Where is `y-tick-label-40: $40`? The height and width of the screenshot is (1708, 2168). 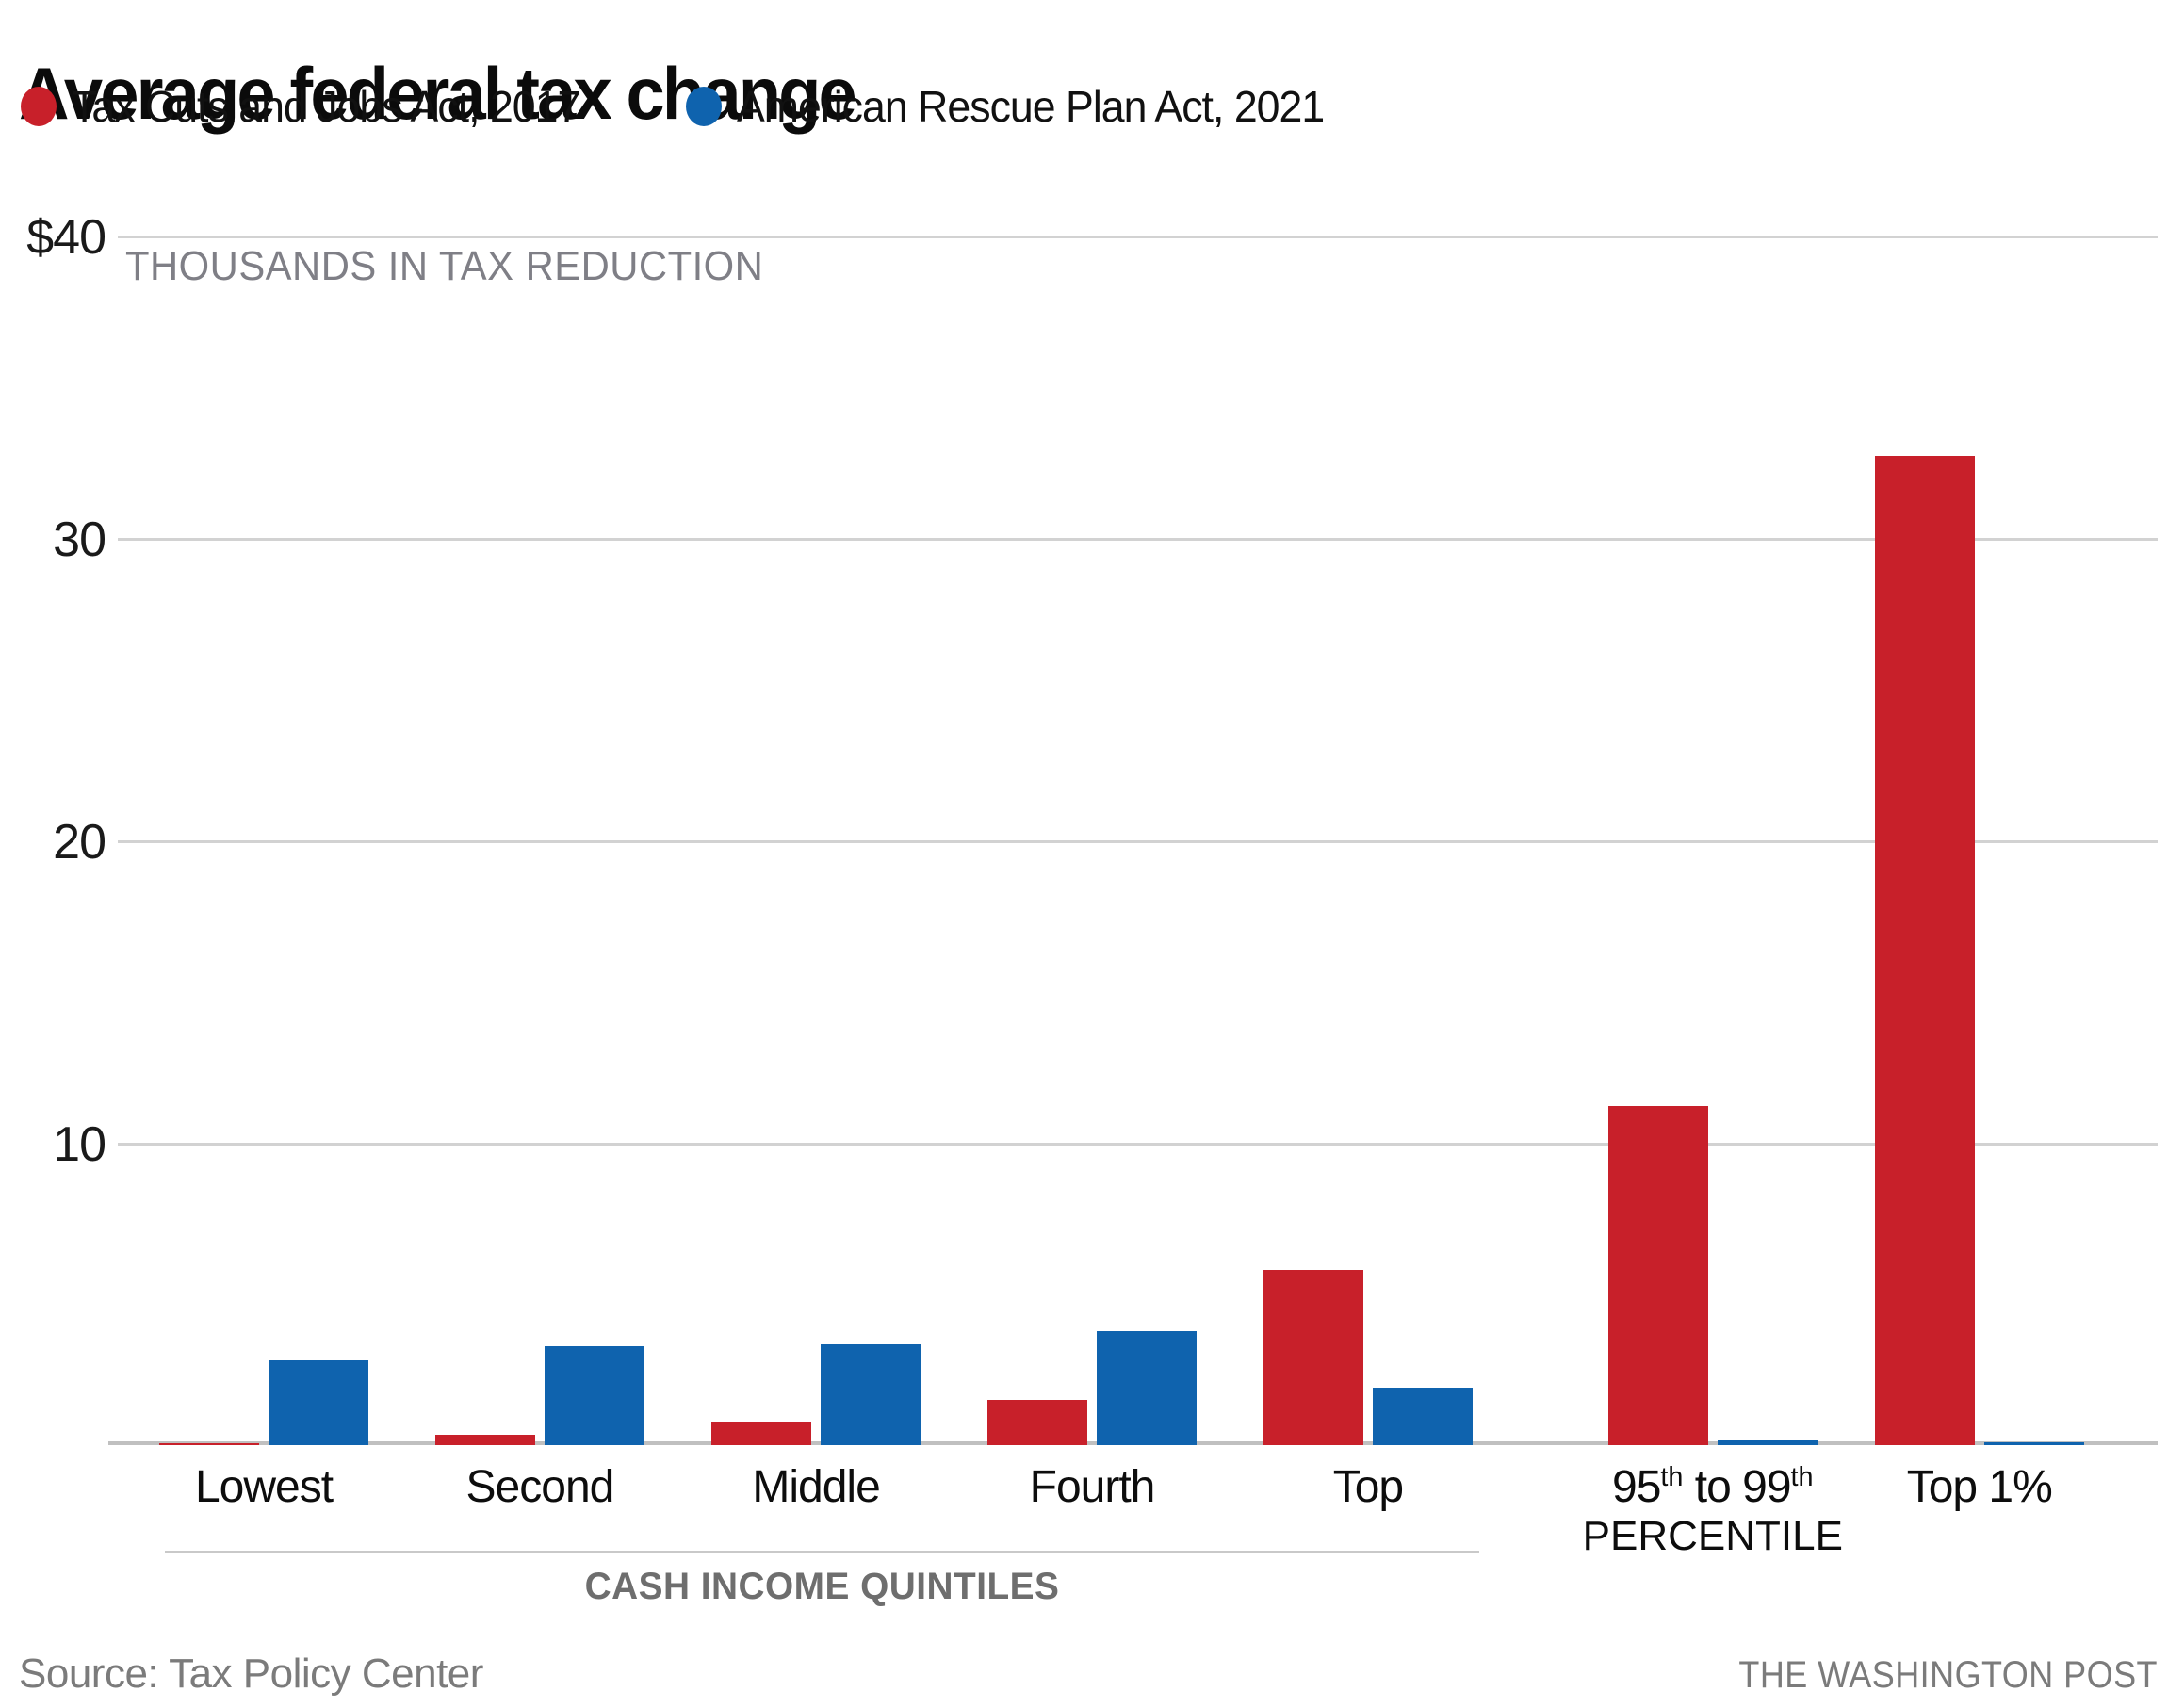
y-tick-label-40: $40 is located at coordinates (66, 237).